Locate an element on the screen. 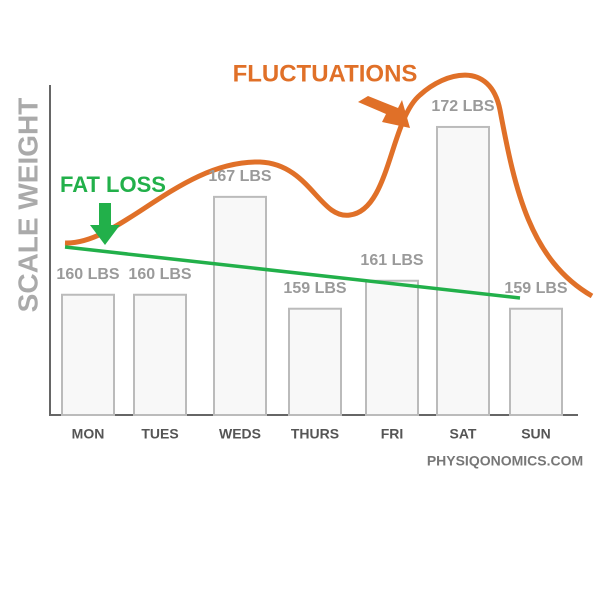 This screenshot has width=600, height=600. annotation: FLUCTUATIONS is located at coordinates (325, 73).